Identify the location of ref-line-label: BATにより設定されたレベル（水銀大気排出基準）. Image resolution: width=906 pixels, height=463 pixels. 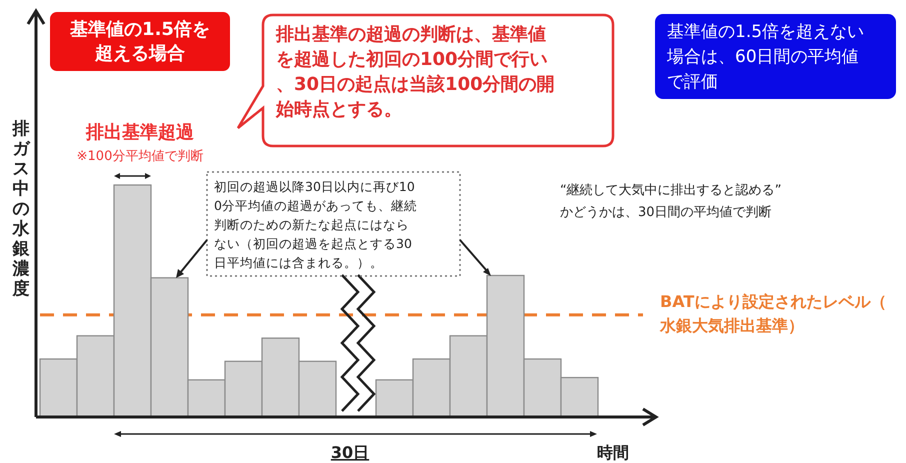
(772, 313).